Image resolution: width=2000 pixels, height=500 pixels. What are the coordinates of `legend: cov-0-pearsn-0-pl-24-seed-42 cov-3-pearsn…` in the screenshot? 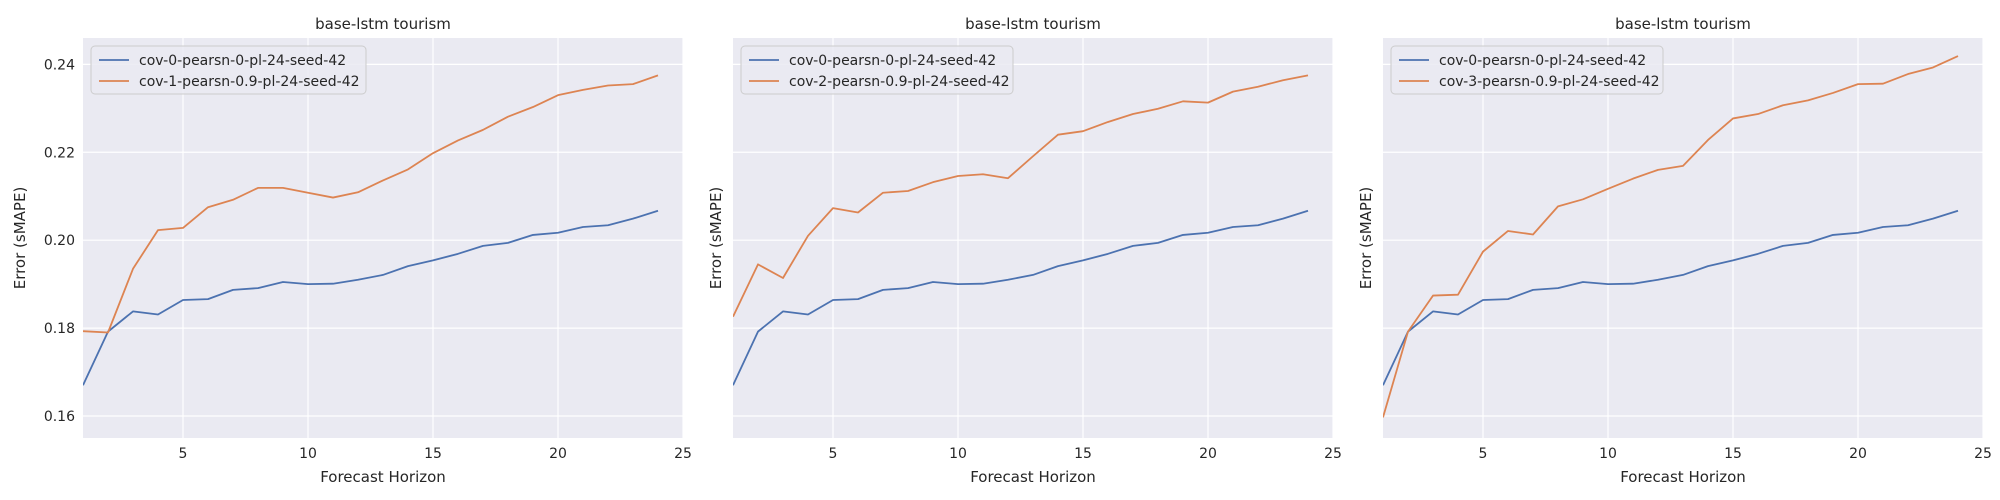 It's located at (1527, 70).